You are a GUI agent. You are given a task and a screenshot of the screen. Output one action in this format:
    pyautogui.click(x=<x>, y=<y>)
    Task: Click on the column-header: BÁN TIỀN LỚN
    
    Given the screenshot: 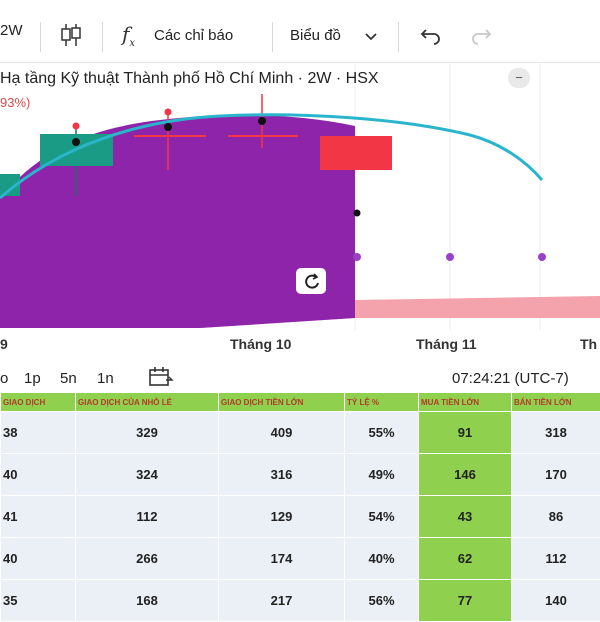 What is the action you would take?
    pyautogui.click(x=556, y=402)
    